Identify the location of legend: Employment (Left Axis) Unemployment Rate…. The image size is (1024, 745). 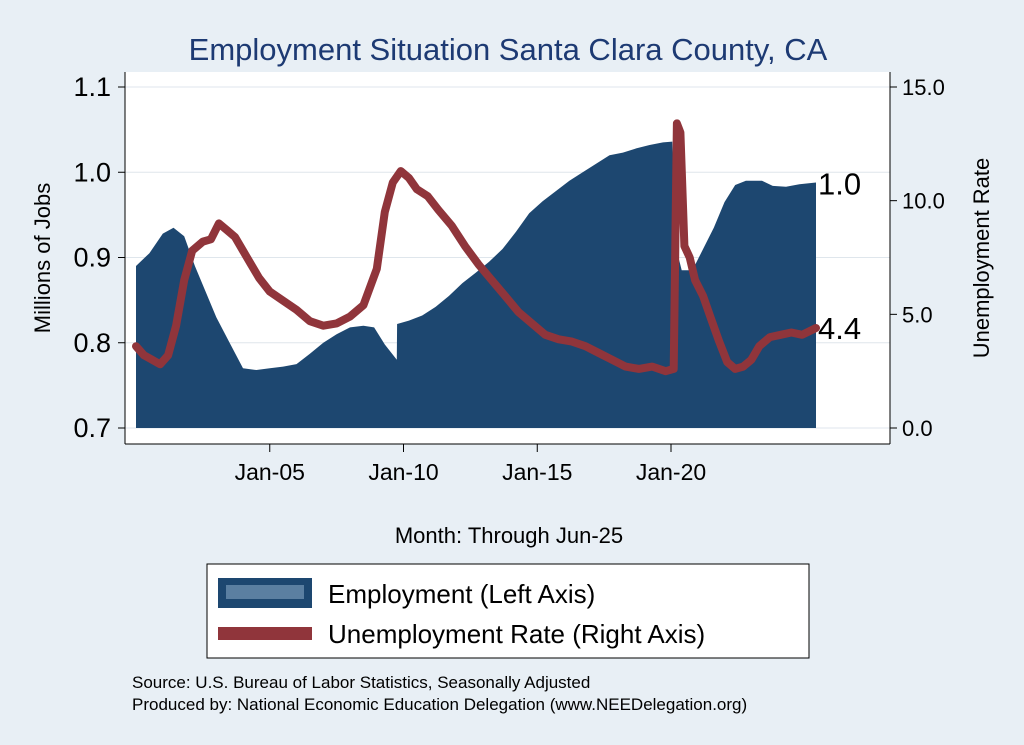
(508, 611).